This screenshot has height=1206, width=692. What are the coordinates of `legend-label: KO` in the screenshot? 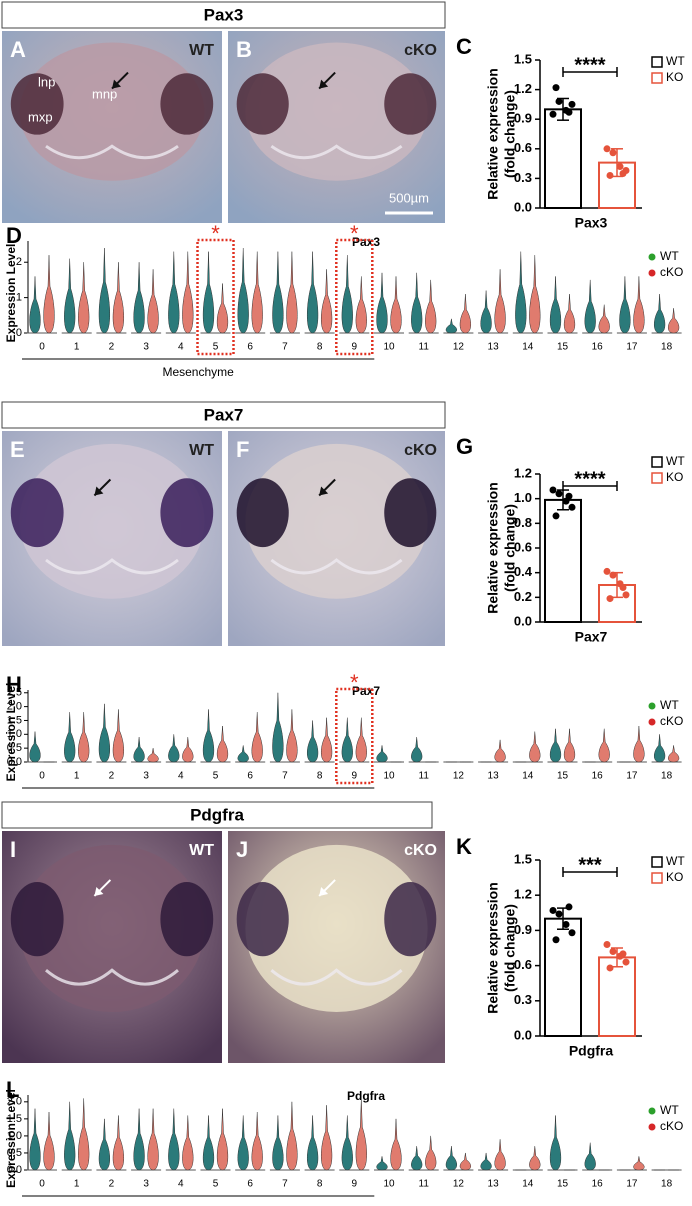 It's located at (674, 77).